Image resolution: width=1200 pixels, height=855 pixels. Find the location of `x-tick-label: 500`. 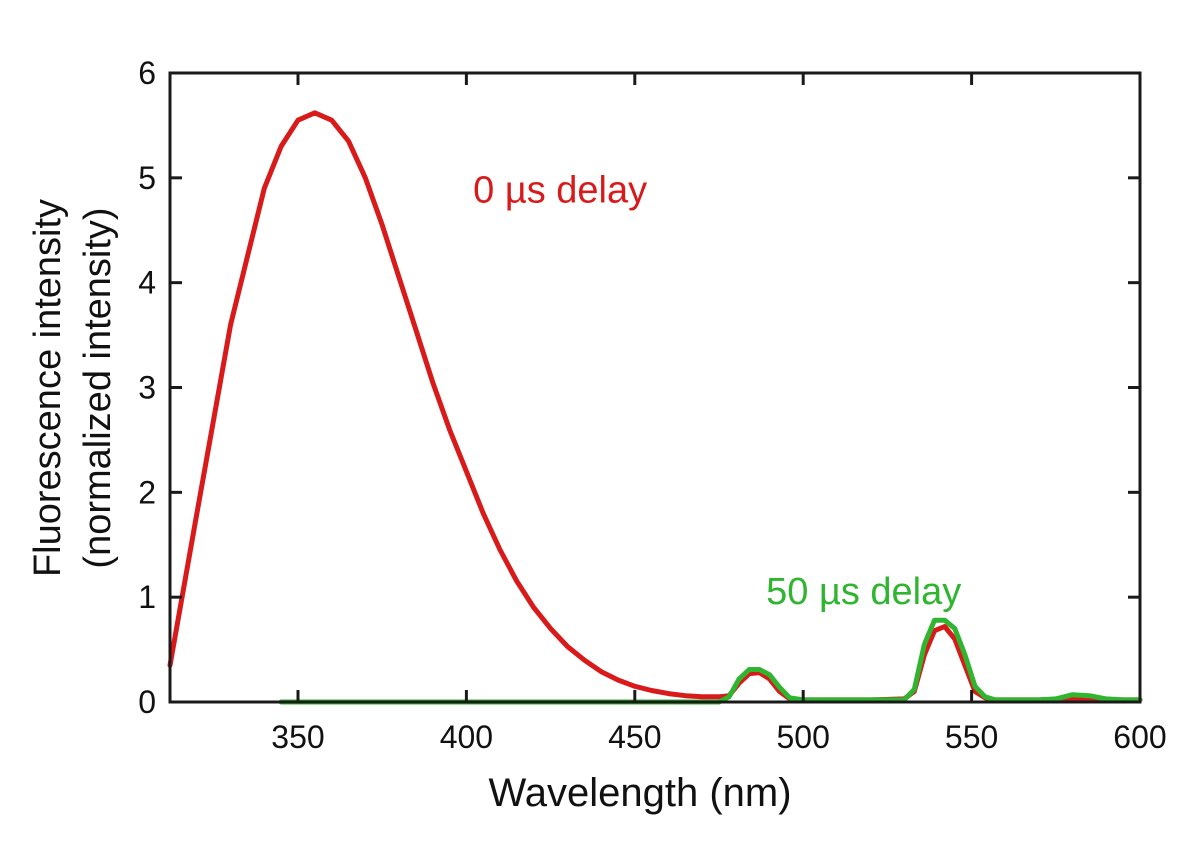

x-tick-label: 500 is located at coordinates (802, 737).